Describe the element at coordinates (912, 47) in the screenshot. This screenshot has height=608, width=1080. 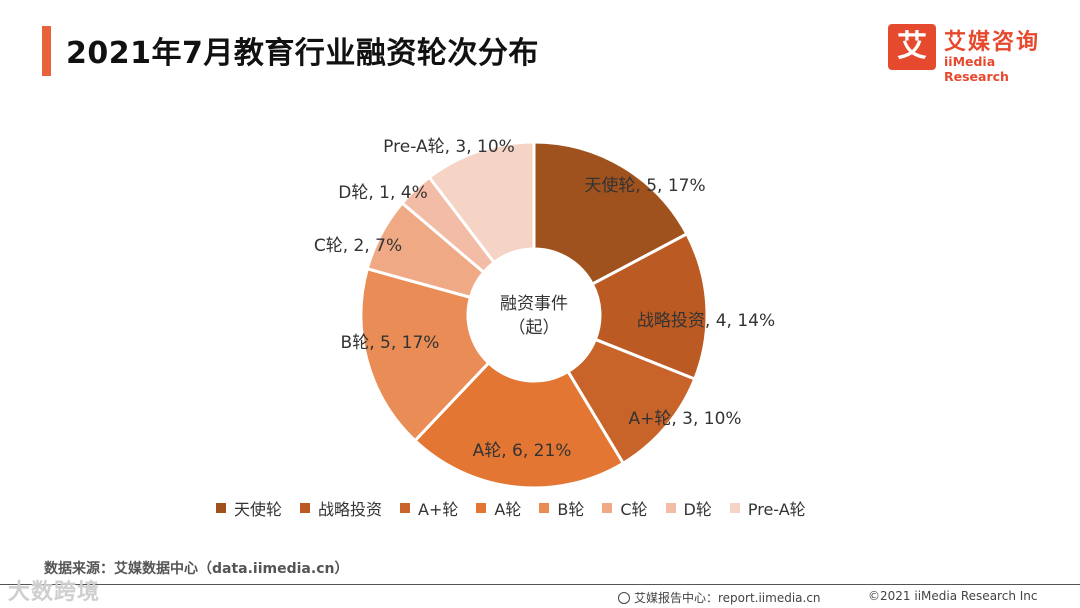
I see `logo-mark: 艾` at that location.